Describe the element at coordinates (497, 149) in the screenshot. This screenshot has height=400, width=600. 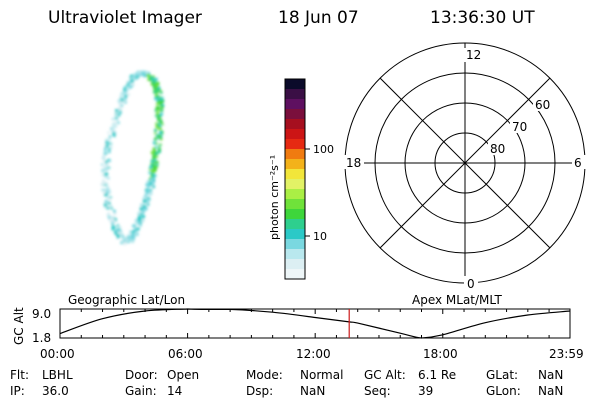
I see `lat-label-80: 80` at that location.